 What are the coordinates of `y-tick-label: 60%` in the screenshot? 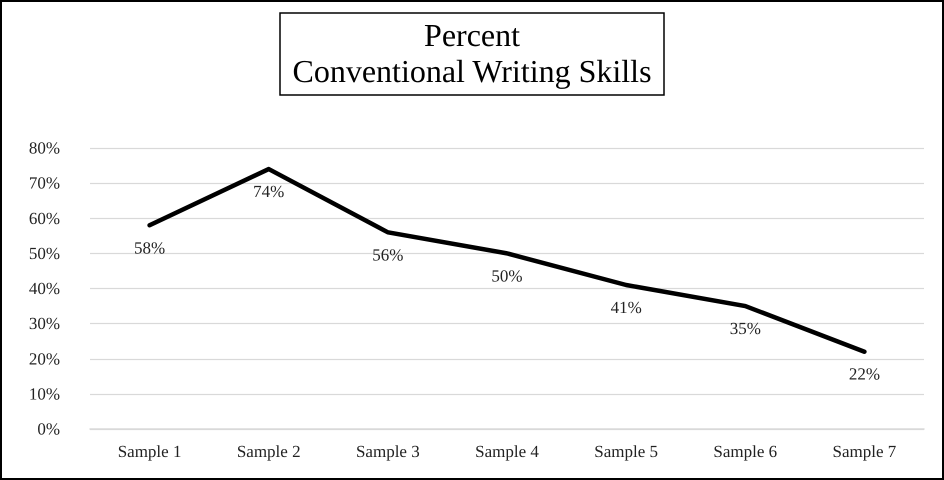 It's located at (44, 218).